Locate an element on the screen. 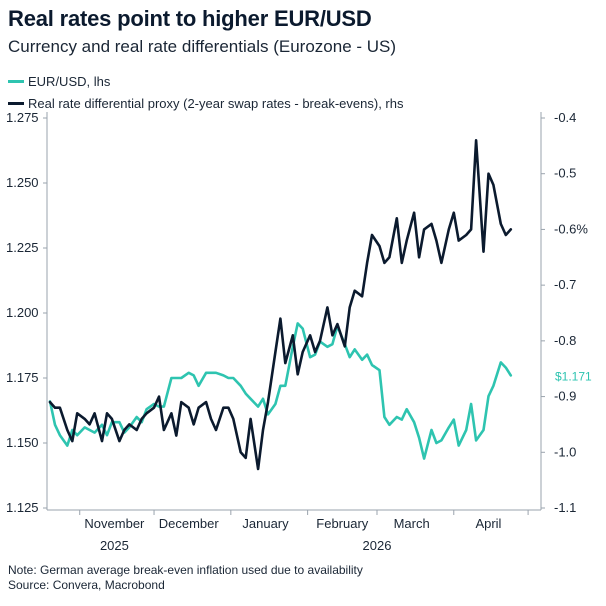 The width and height of the screenshot is (606, 606). left-axis-tick-label: 1.150 is located at coordinates (22, 442).